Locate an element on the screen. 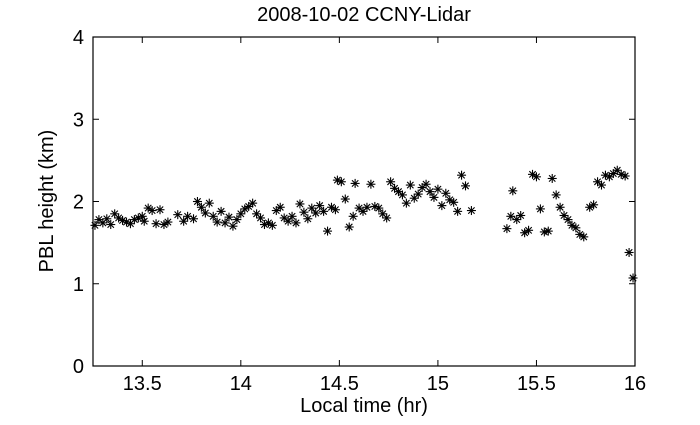 The image size is (700, 425). x-tick-label: 14 is located at coordinates (241, 384).